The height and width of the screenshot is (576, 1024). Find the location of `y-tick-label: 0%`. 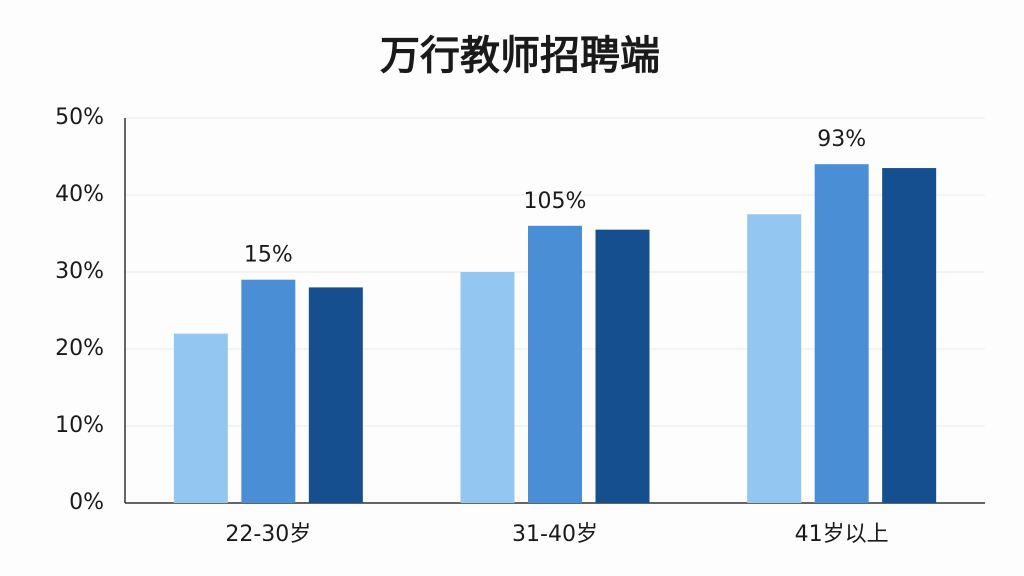

y-tick-label: 0% is located at coordinates (86, 502).